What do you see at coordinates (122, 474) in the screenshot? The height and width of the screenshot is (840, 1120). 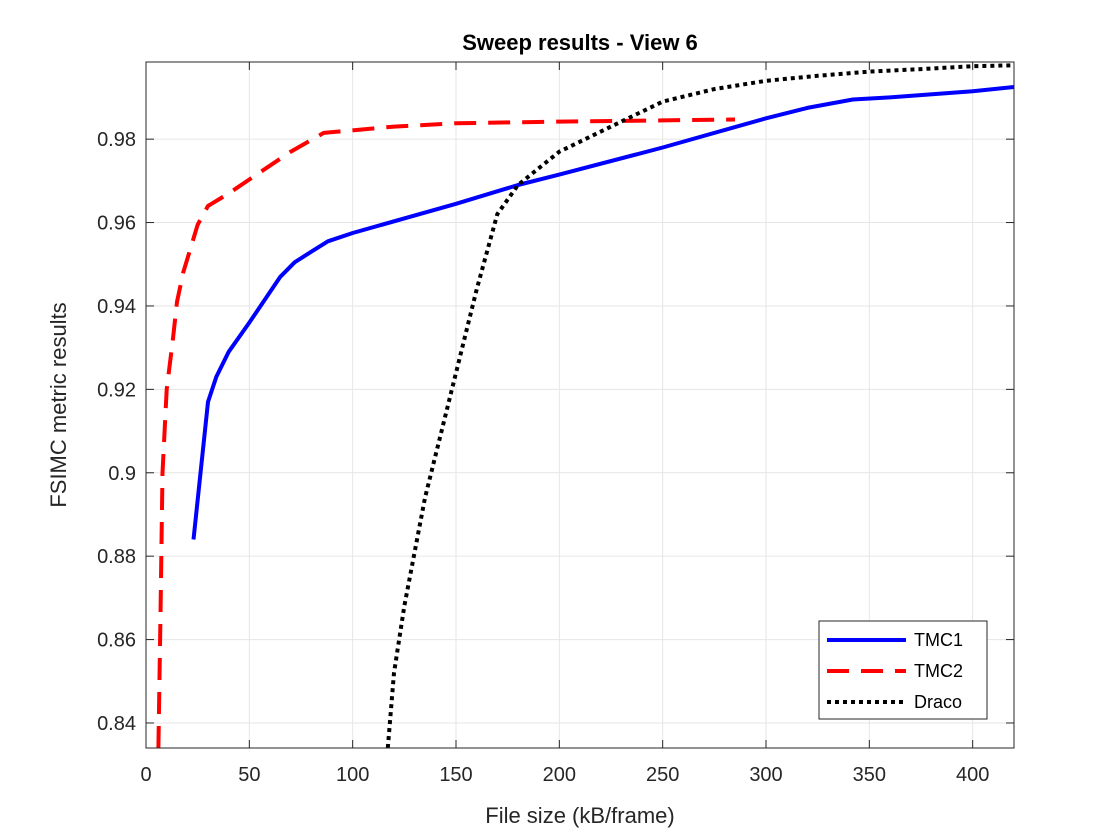 I see `y-tick-label: 0.9` at bounding box center [122, 474].